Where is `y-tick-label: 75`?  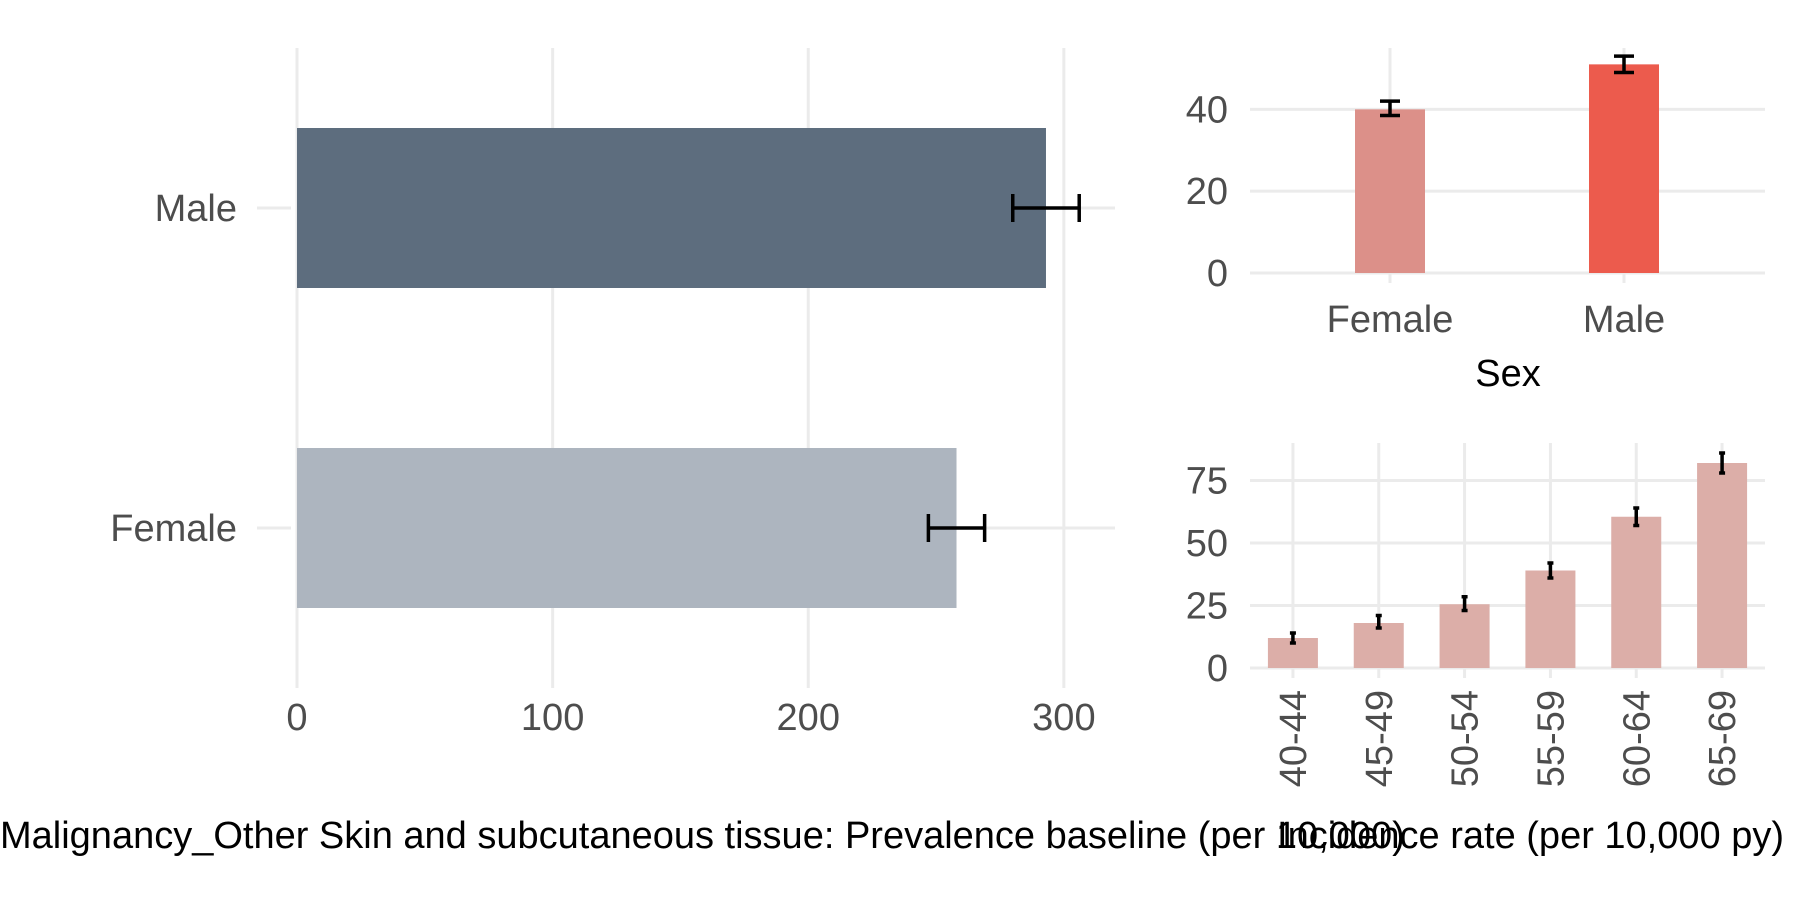 y-tick-label: 75 is located at coordinates (1207, 482).